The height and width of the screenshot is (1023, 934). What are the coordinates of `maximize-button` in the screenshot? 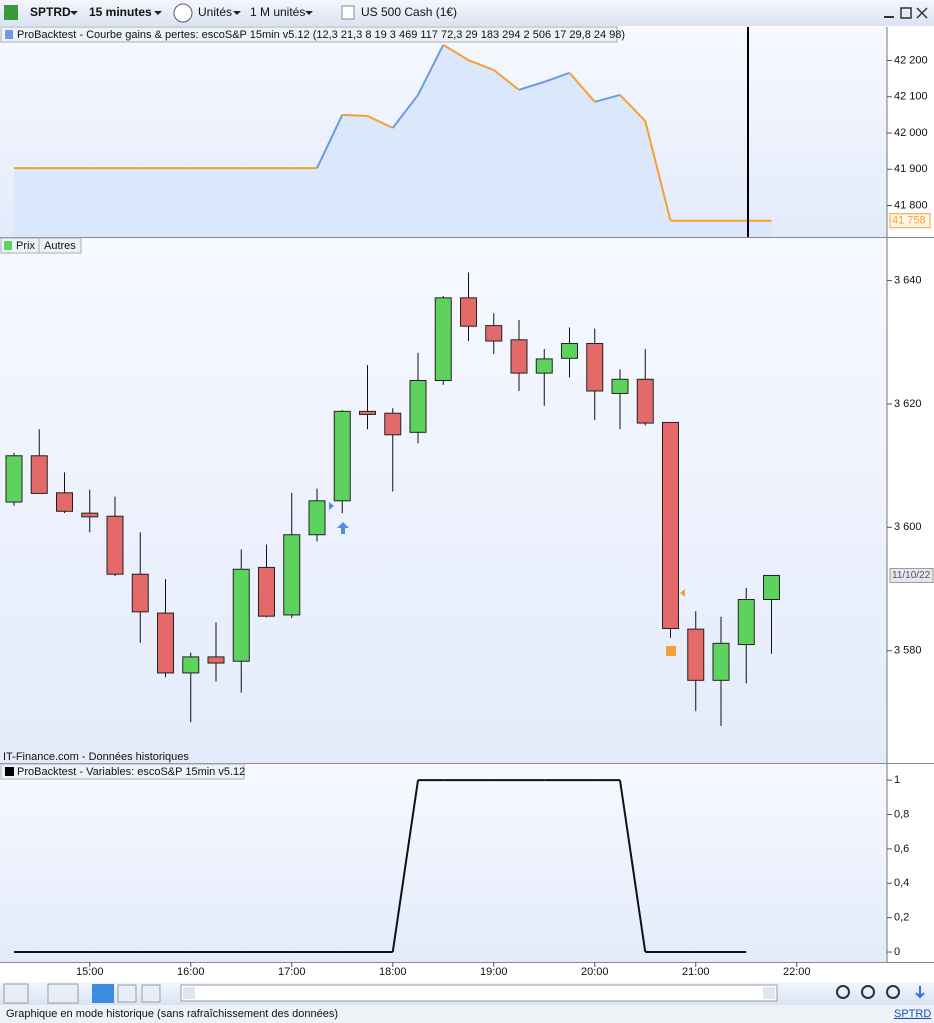 It's located at (906, 13).